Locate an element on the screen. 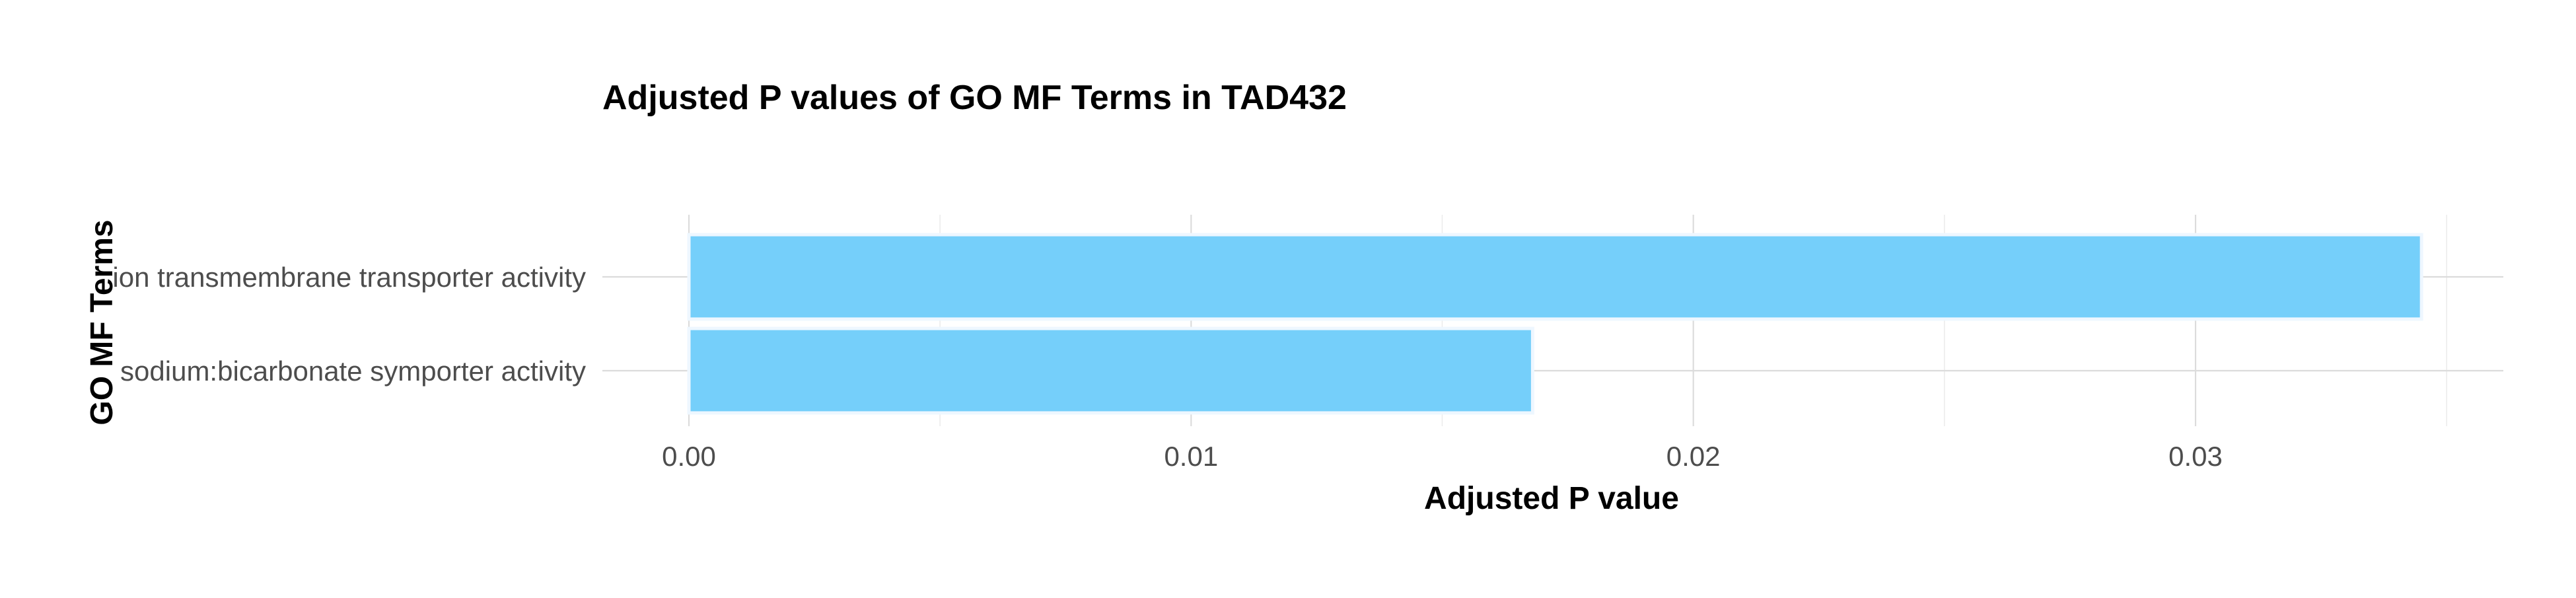  y-axis-title: GO MF Terms is located at coordinates (102, 322).